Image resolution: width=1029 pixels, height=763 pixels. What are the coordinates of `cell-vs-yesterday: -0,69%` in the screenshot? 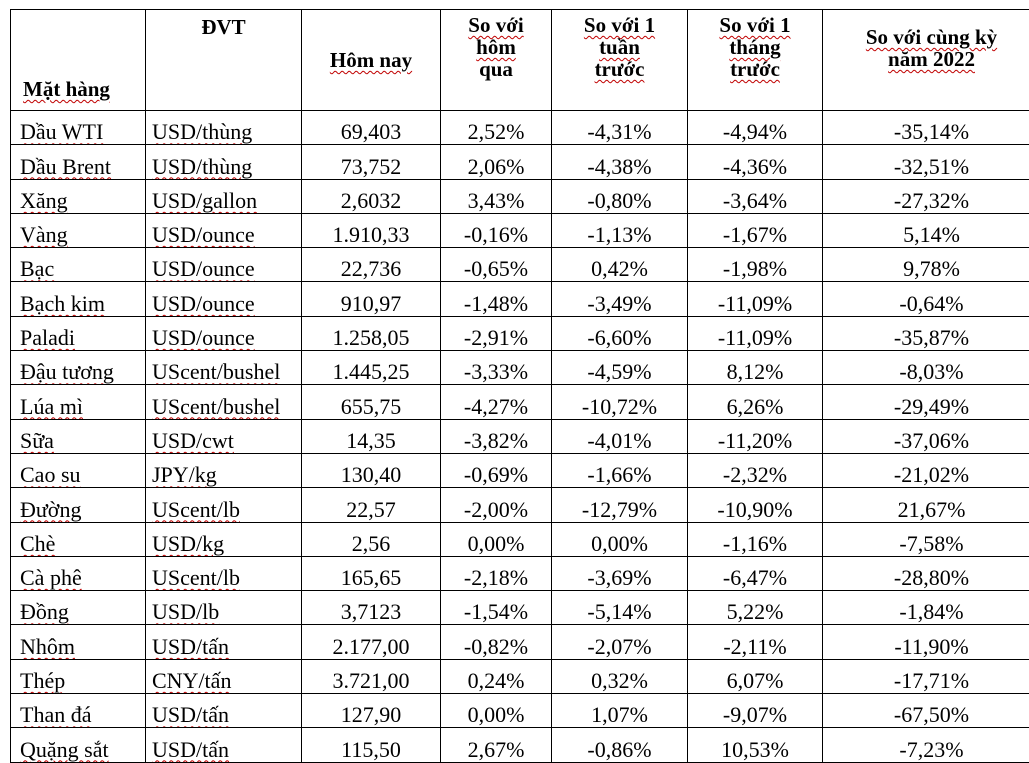 It's located at (496, 470).